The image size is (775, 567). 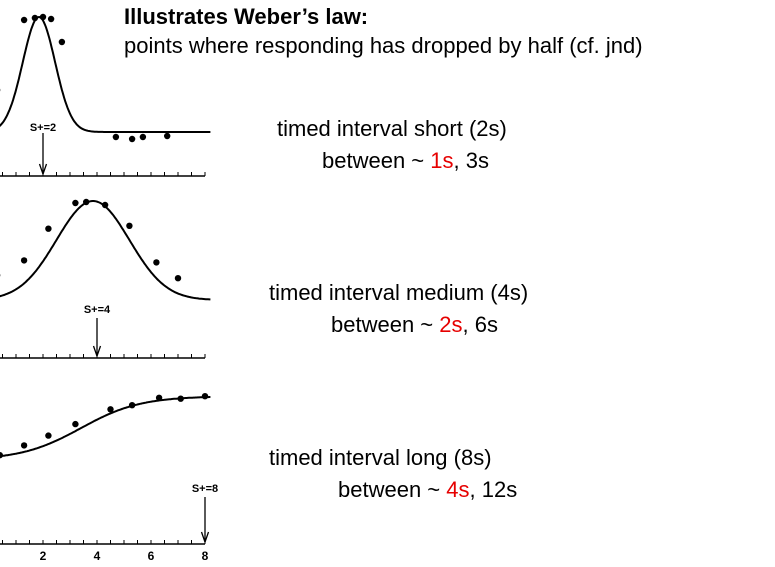 I want to click on note-short-highlight: 1s, so click(x=442, y=160).